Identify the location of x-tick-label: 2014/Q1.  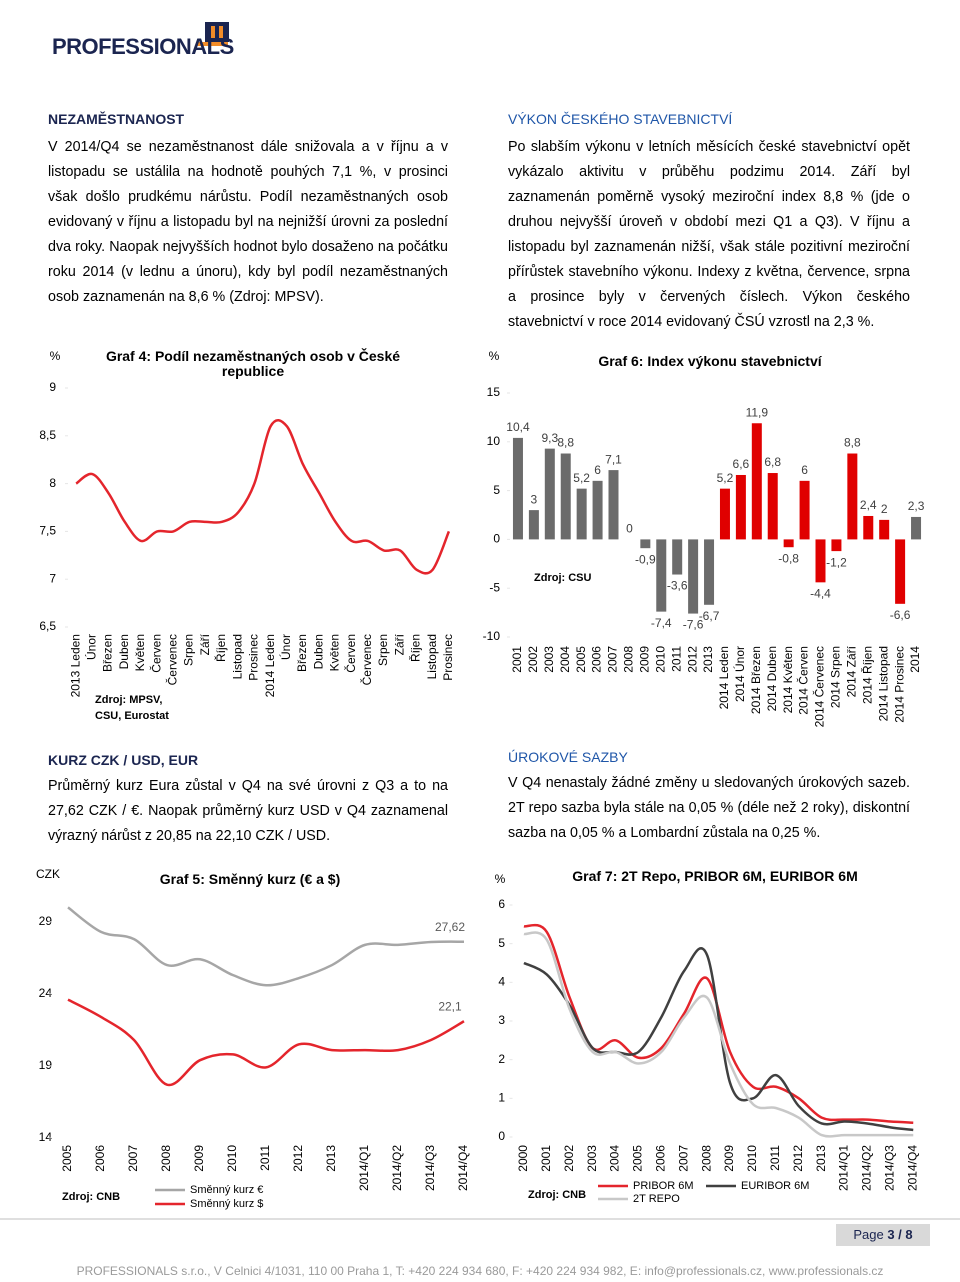
(844, 1168).